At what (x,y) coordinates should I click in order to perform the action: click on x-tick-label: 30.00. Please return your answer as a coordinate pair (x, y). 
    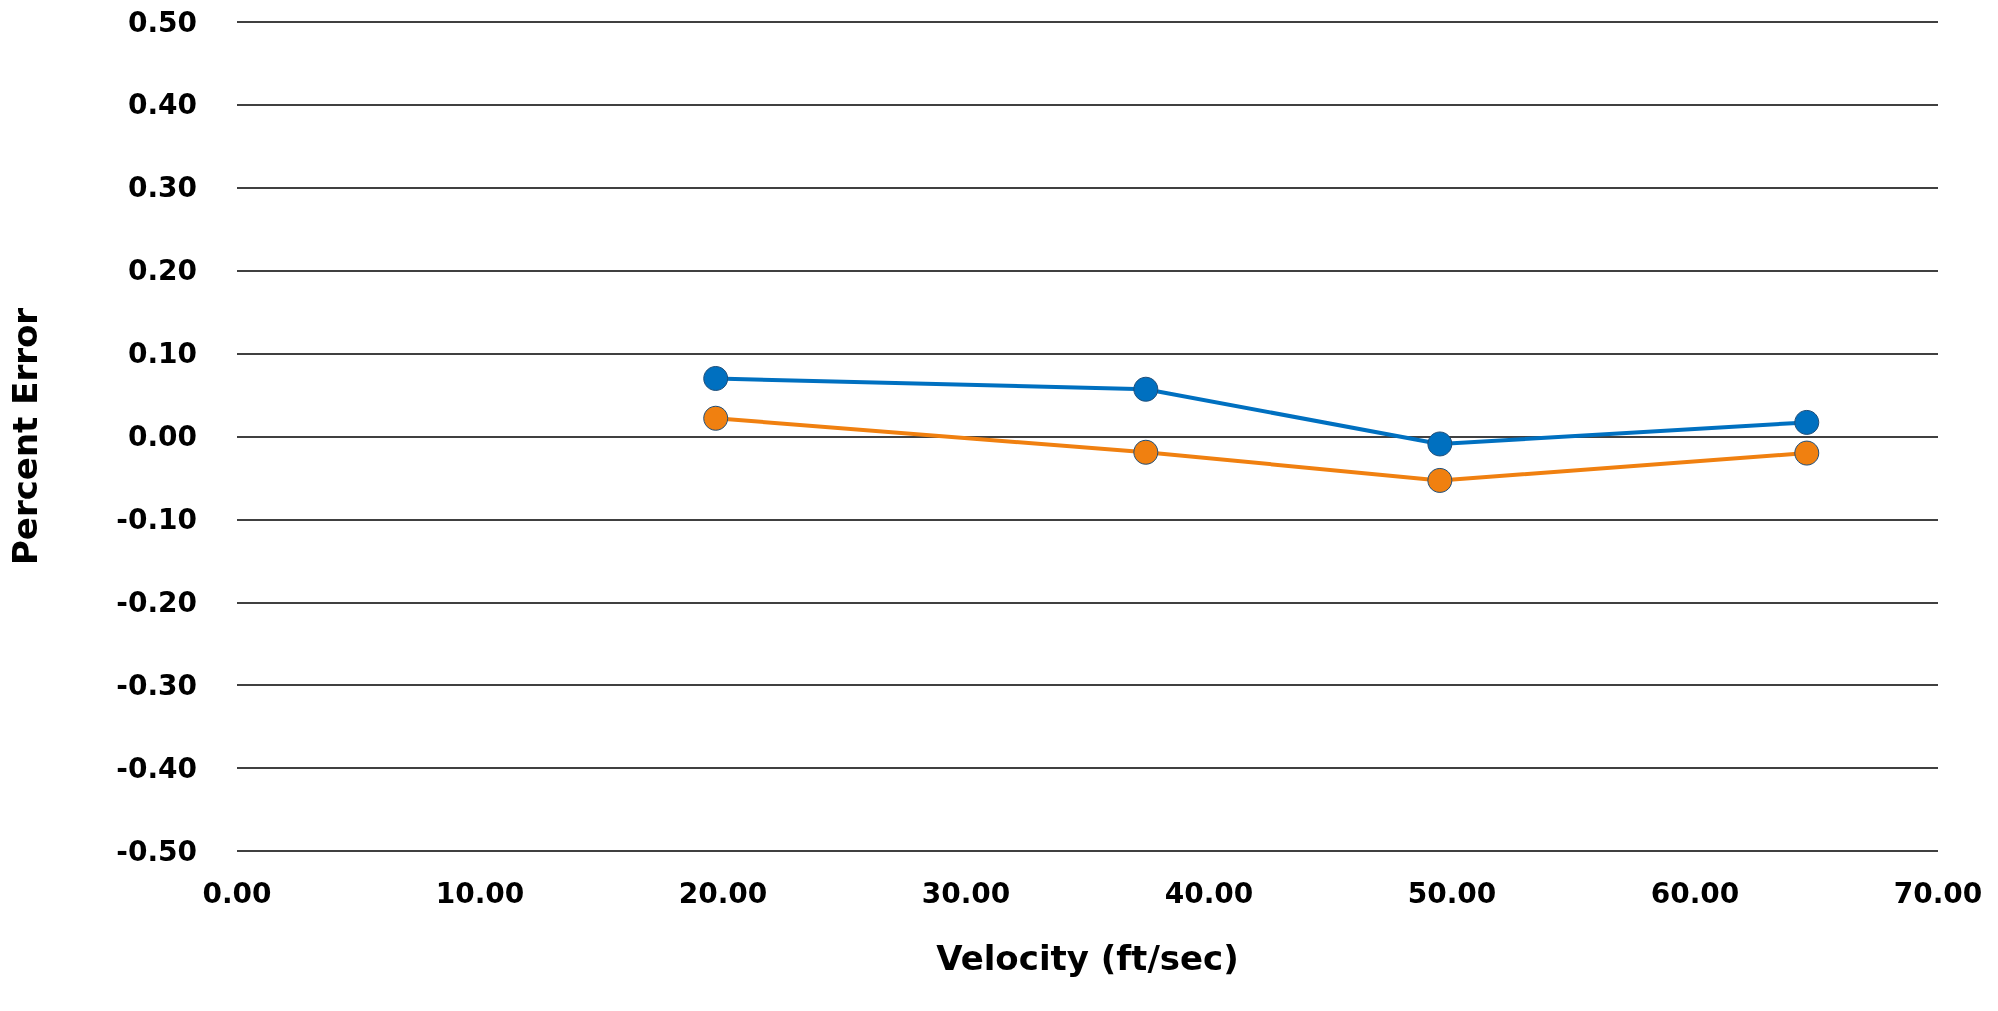
    Looking at the image, I should click on (966, 893).